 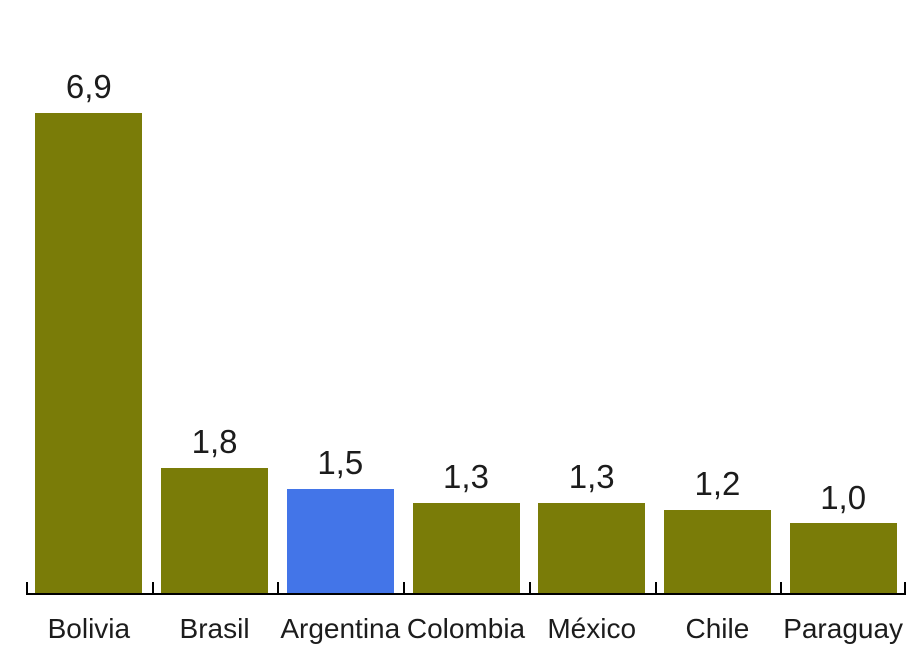 What do you see at coordinates (717, 551) in the screenshot?
I see `bar-chile` at bounding box center [717, 551].